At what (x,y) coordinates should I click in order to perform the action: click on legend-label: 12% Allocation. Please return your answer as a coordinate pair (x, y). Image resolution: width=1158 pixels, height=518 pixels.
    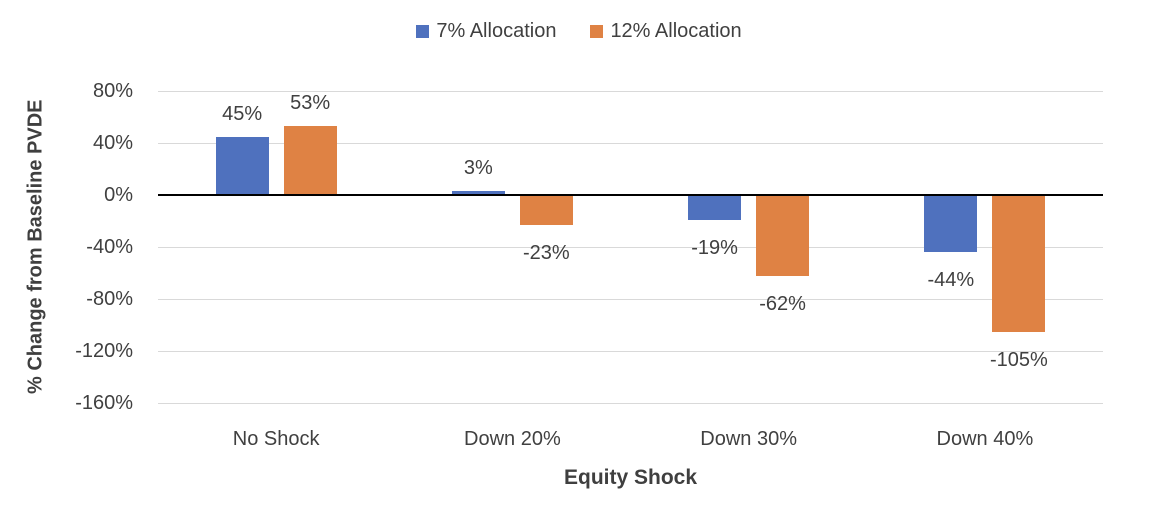
    Looking at the image, I should click on (676, 30).